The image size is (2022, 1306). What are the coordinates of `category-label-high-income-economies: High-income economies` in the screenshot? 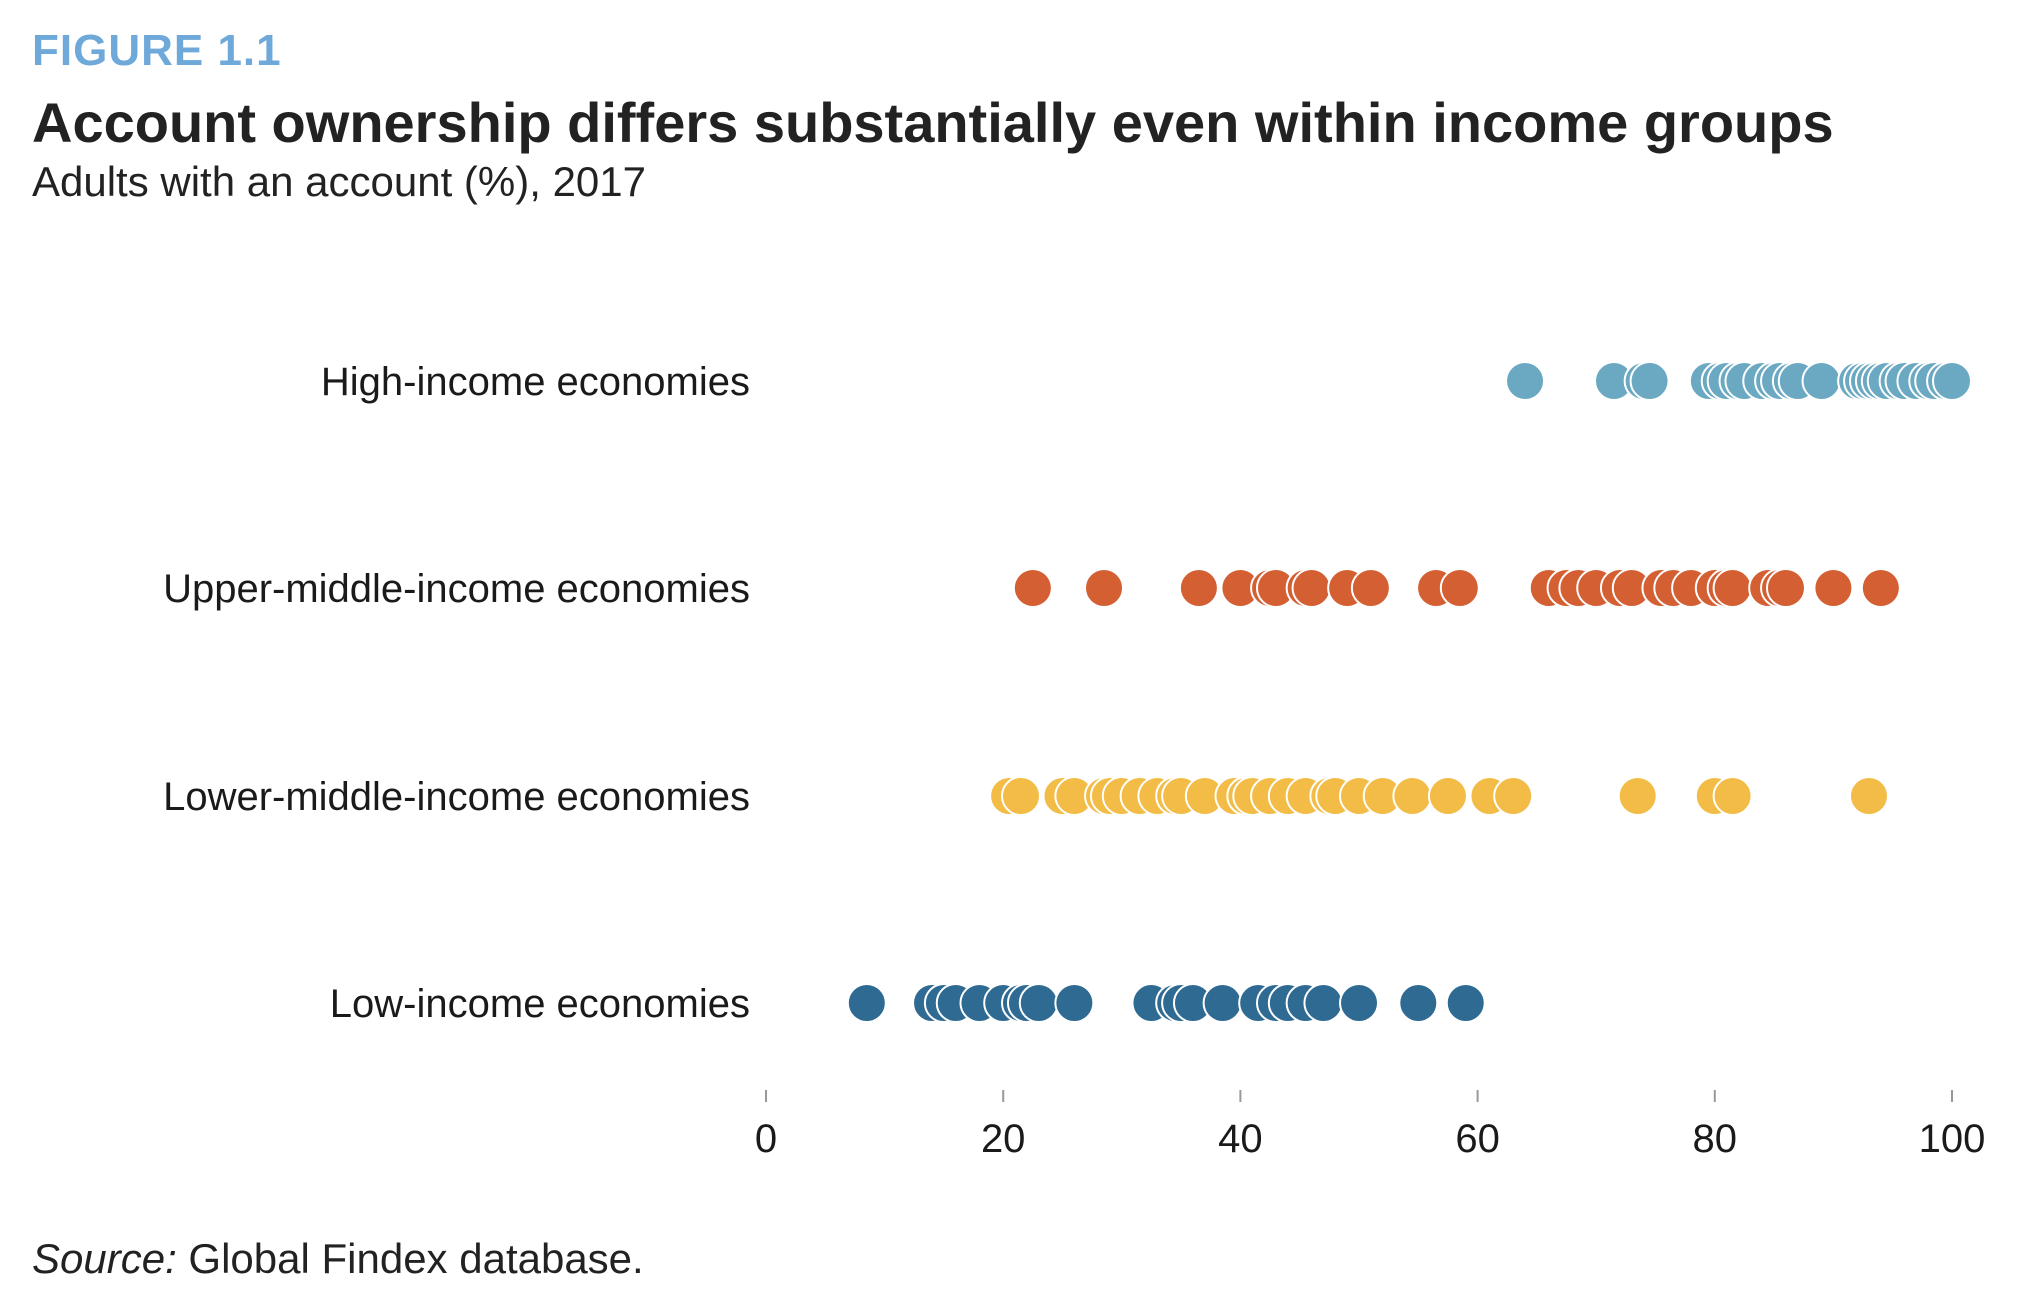 It's located at (535, 382).